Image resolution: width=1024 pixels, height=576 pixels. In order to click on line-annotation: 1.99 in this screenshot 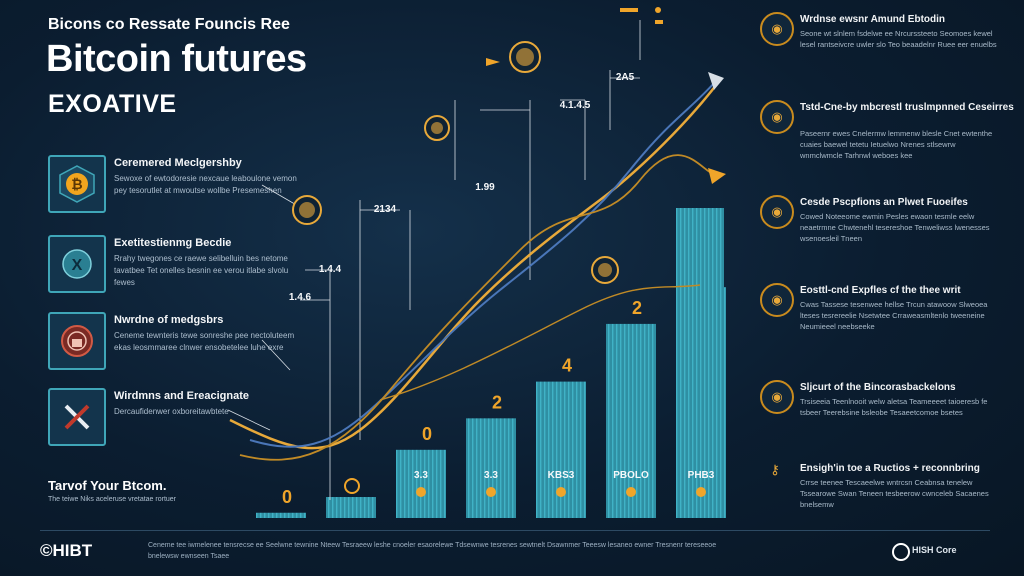, I will do `click(485, 187)`.